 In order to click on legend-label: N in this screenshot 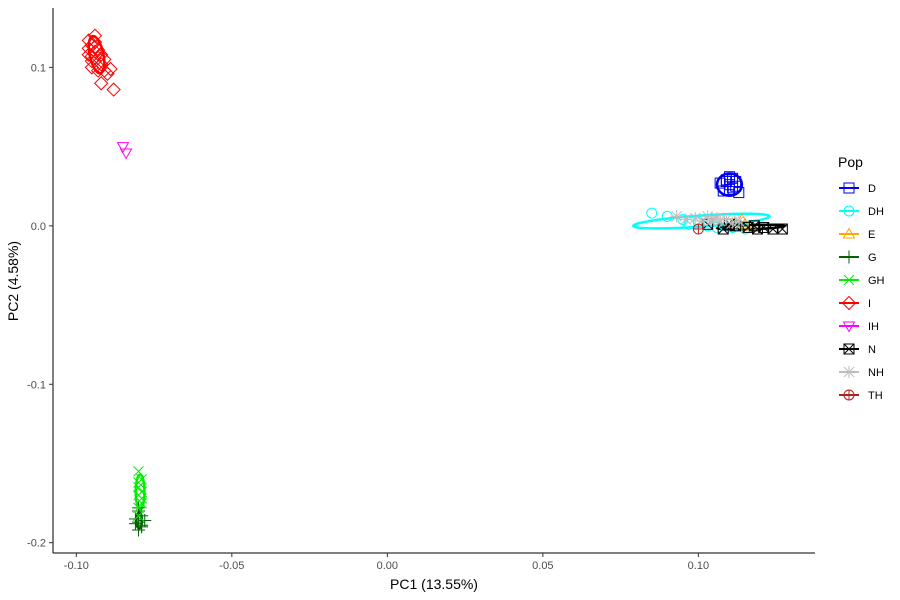, I will do `click(872, 350)`.